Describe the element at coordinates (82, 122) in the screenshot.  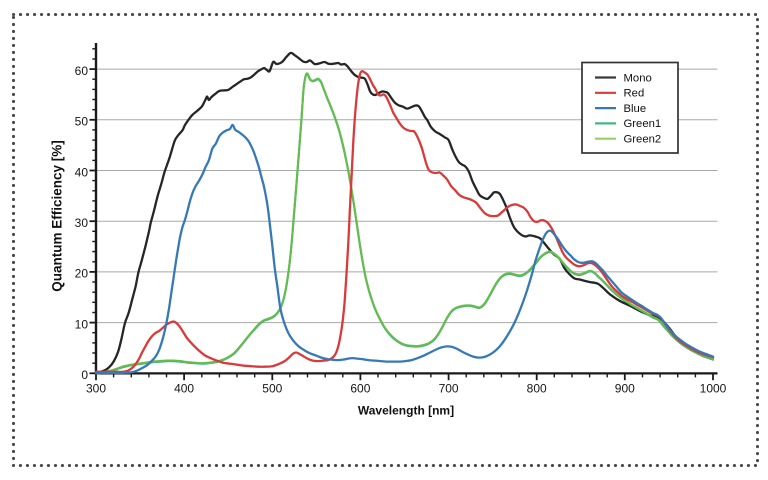
I see `svg-text: 50` at that location.